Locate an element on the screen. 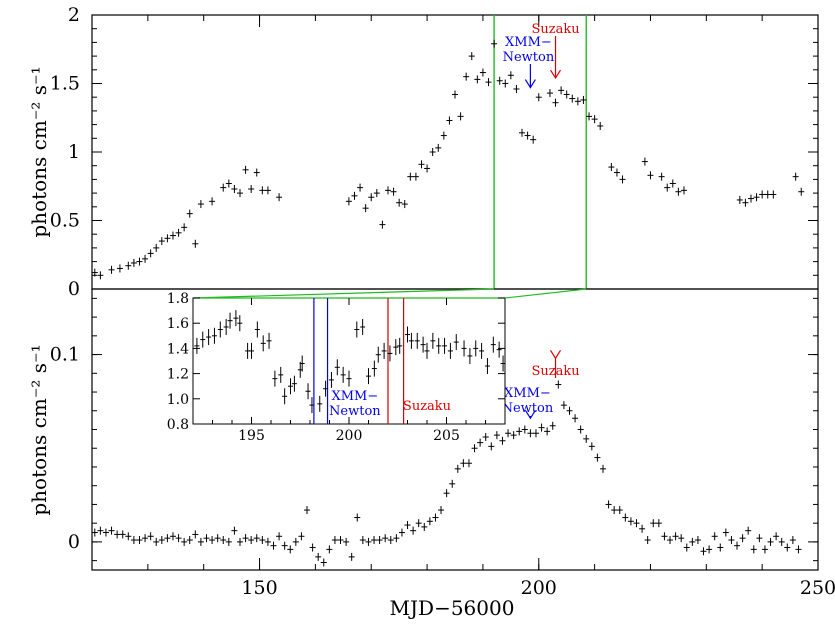 This screenshot has width=835, height=624. arrow-head is located at coordinates (556, 354).